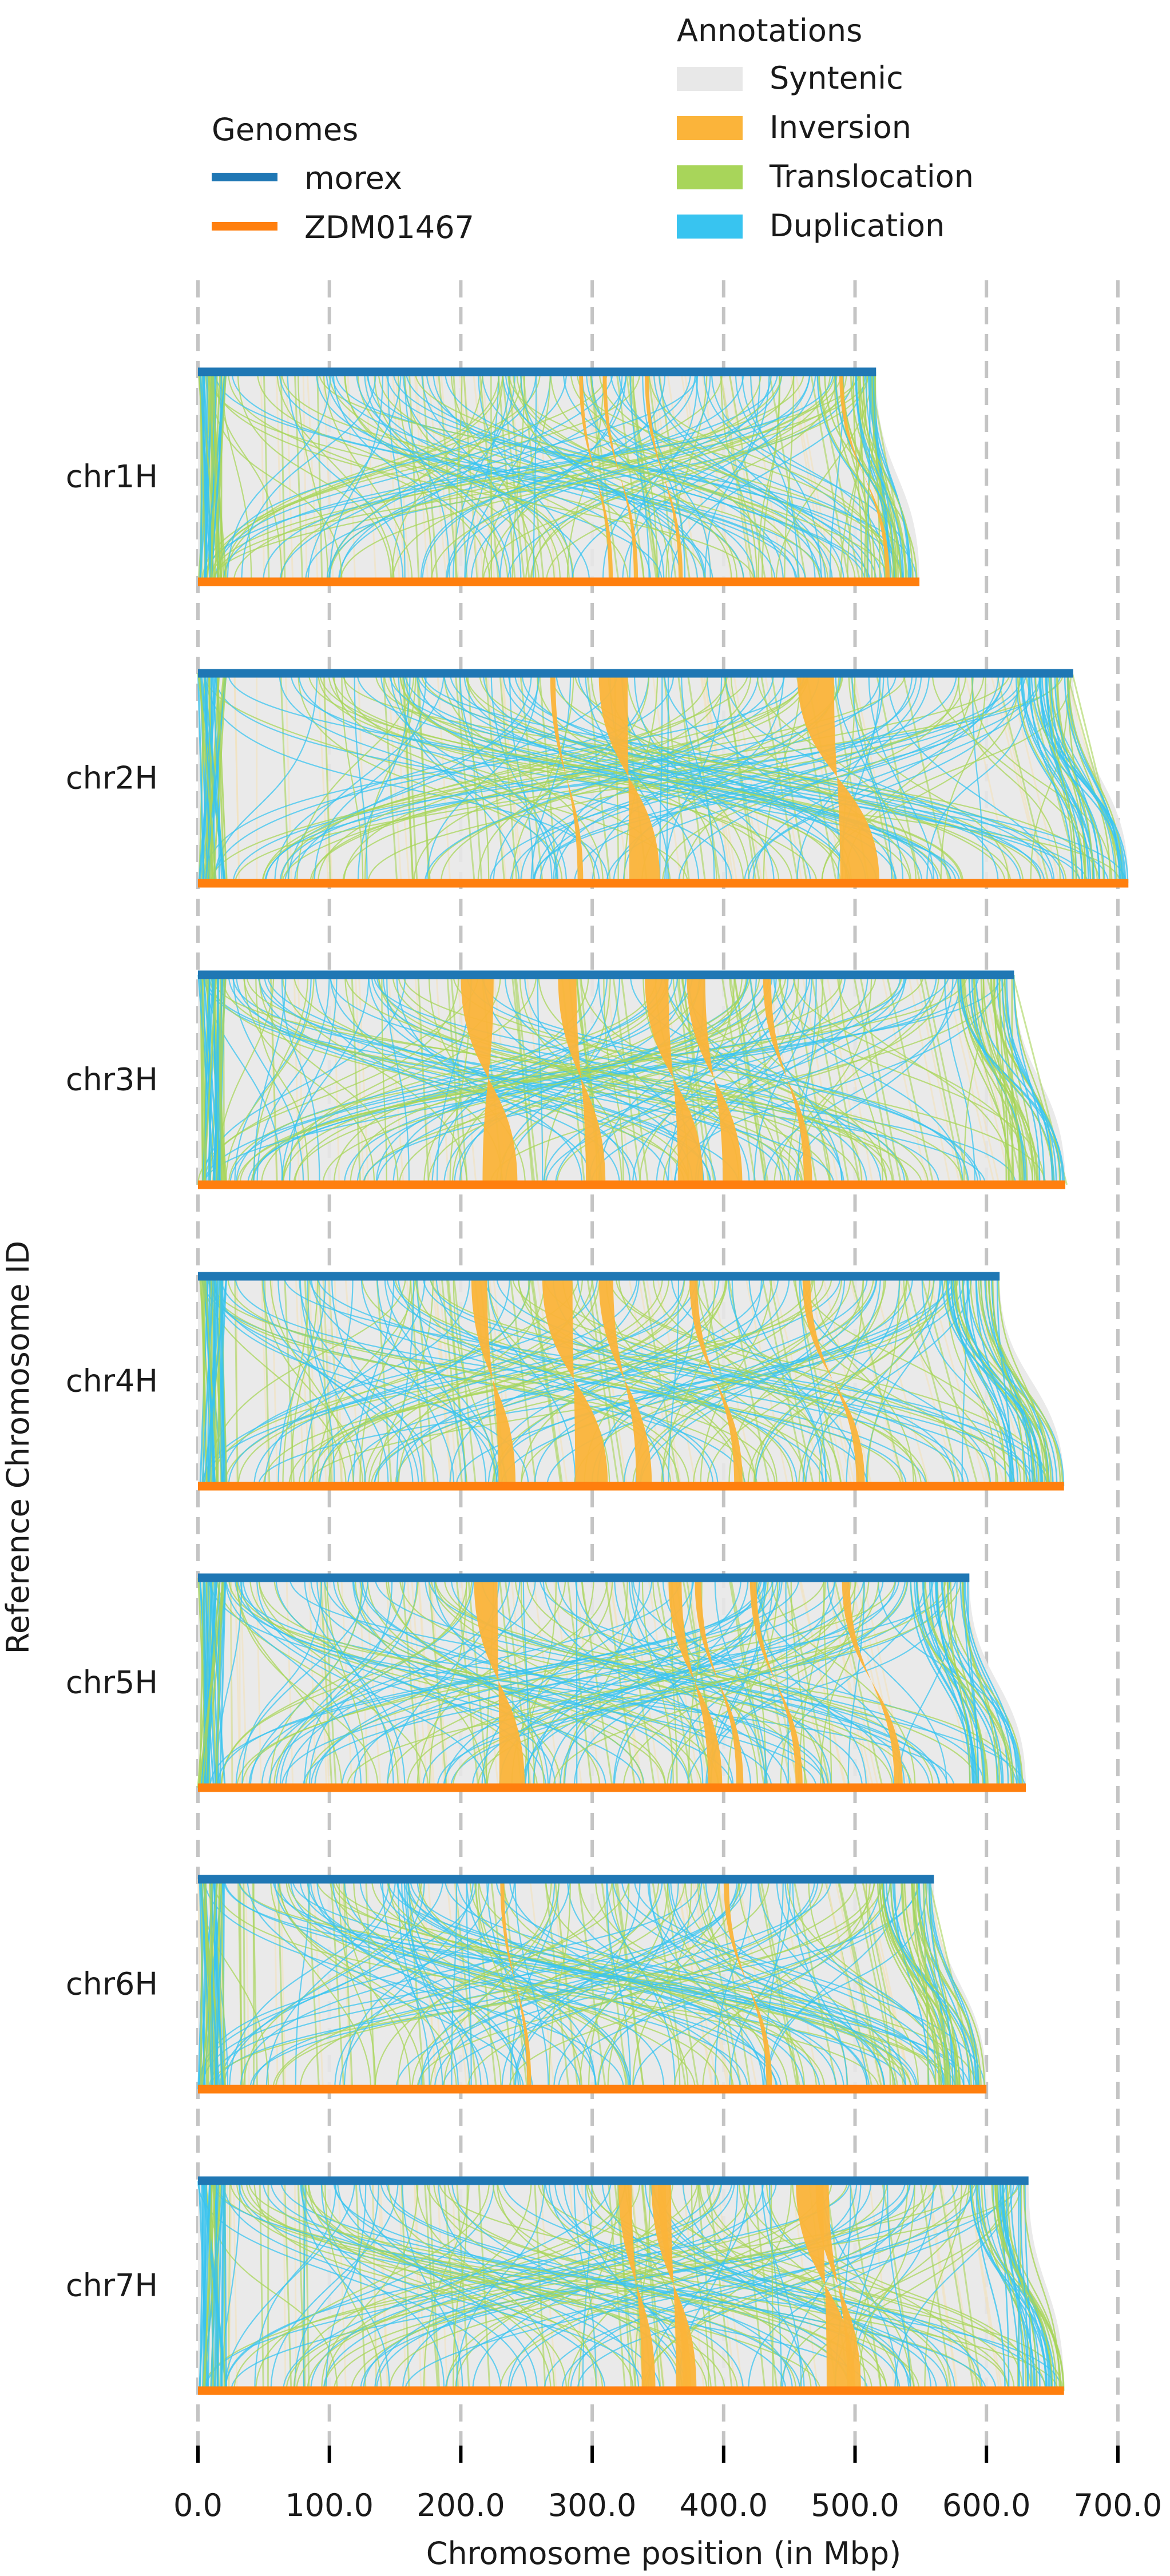 This screenshot has width=1170, height=2576. I want to click on edge-link-chr6H, so click(223, 1985).